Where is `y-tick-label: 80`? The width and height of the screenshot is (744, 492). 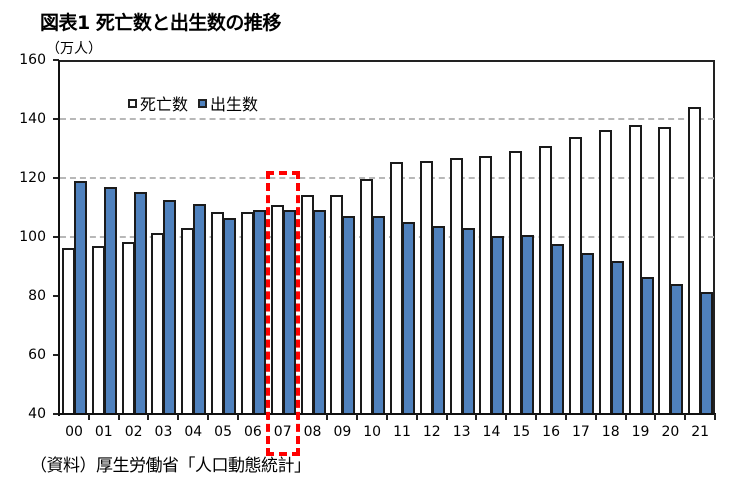 y-tick-label: 80 is located at coordinates (37, 296).